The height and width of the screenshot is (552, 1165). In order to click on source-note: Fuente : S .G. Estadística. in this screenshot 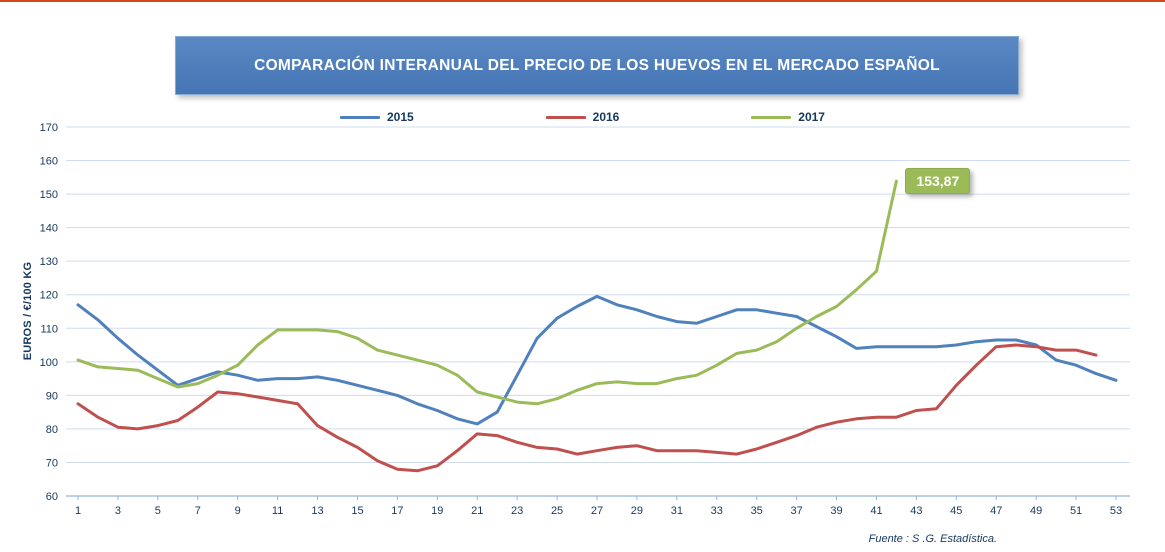, I will do `click(932, 539)`.